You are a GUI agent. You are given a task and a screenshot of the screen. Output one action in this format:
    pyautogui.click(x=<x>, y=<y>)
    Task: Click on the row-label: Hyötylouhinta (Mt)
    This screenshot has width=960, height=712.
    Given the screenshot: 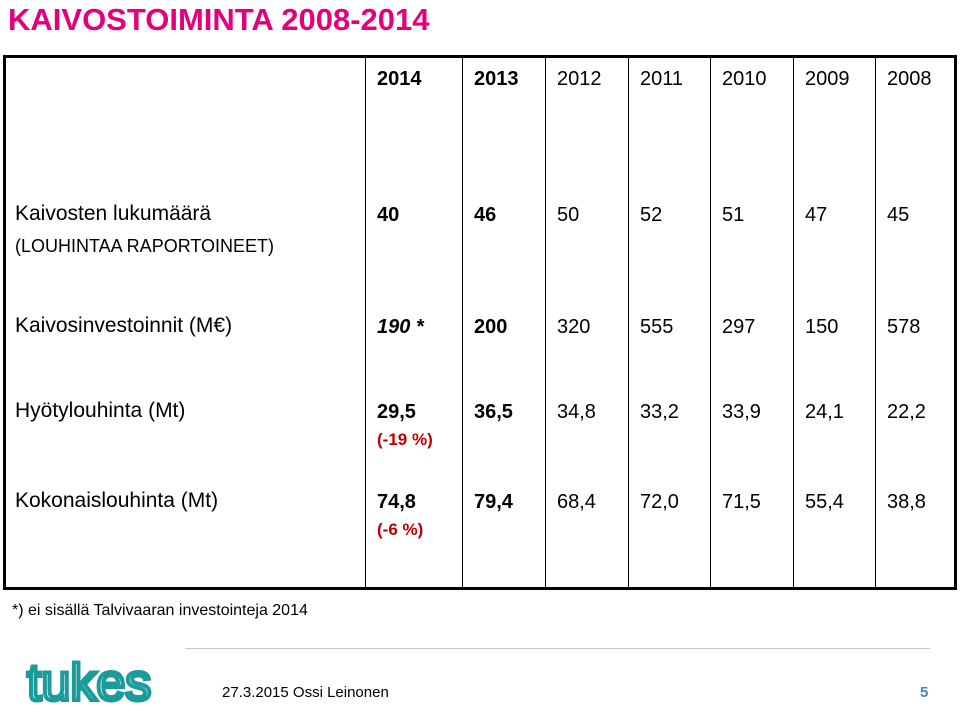 What is the action you would take?
    pyautogui.click(x=100, y=410)
    